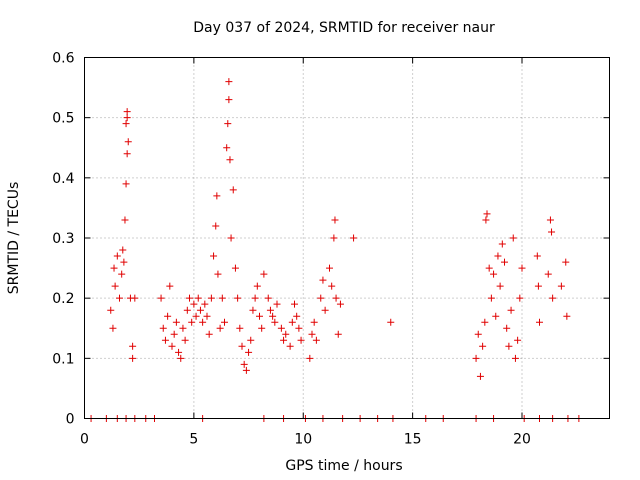 The width and height of the screenshot is (640, 480). Describe the element at coordinates (70, 420) in the screenshot. I see `y-tick-label: 0` at that location.